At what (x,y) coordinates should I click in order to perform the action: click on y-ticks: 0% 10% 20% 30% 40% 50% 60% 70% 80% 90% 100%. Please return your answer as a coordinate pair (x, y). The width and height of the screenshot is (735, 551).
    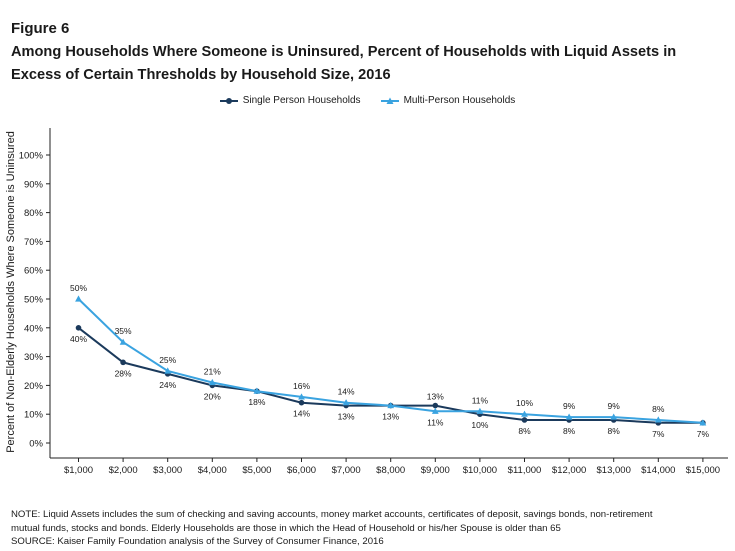
    Looking at the image, I should click on (34, 300).